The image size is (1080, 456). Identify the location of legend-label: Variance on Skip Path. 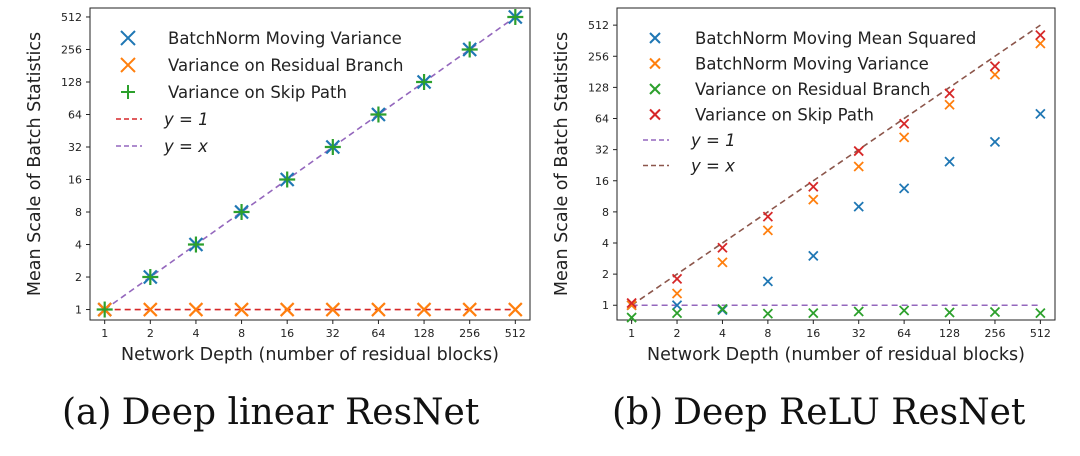
(257, 92).